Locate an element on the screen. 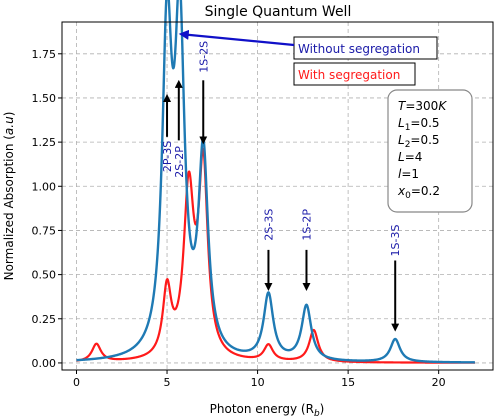 Image resolution: width=498 pixels, height=418 pixels. y-tick-label: 0.50 is located at coordinates (44, 275).